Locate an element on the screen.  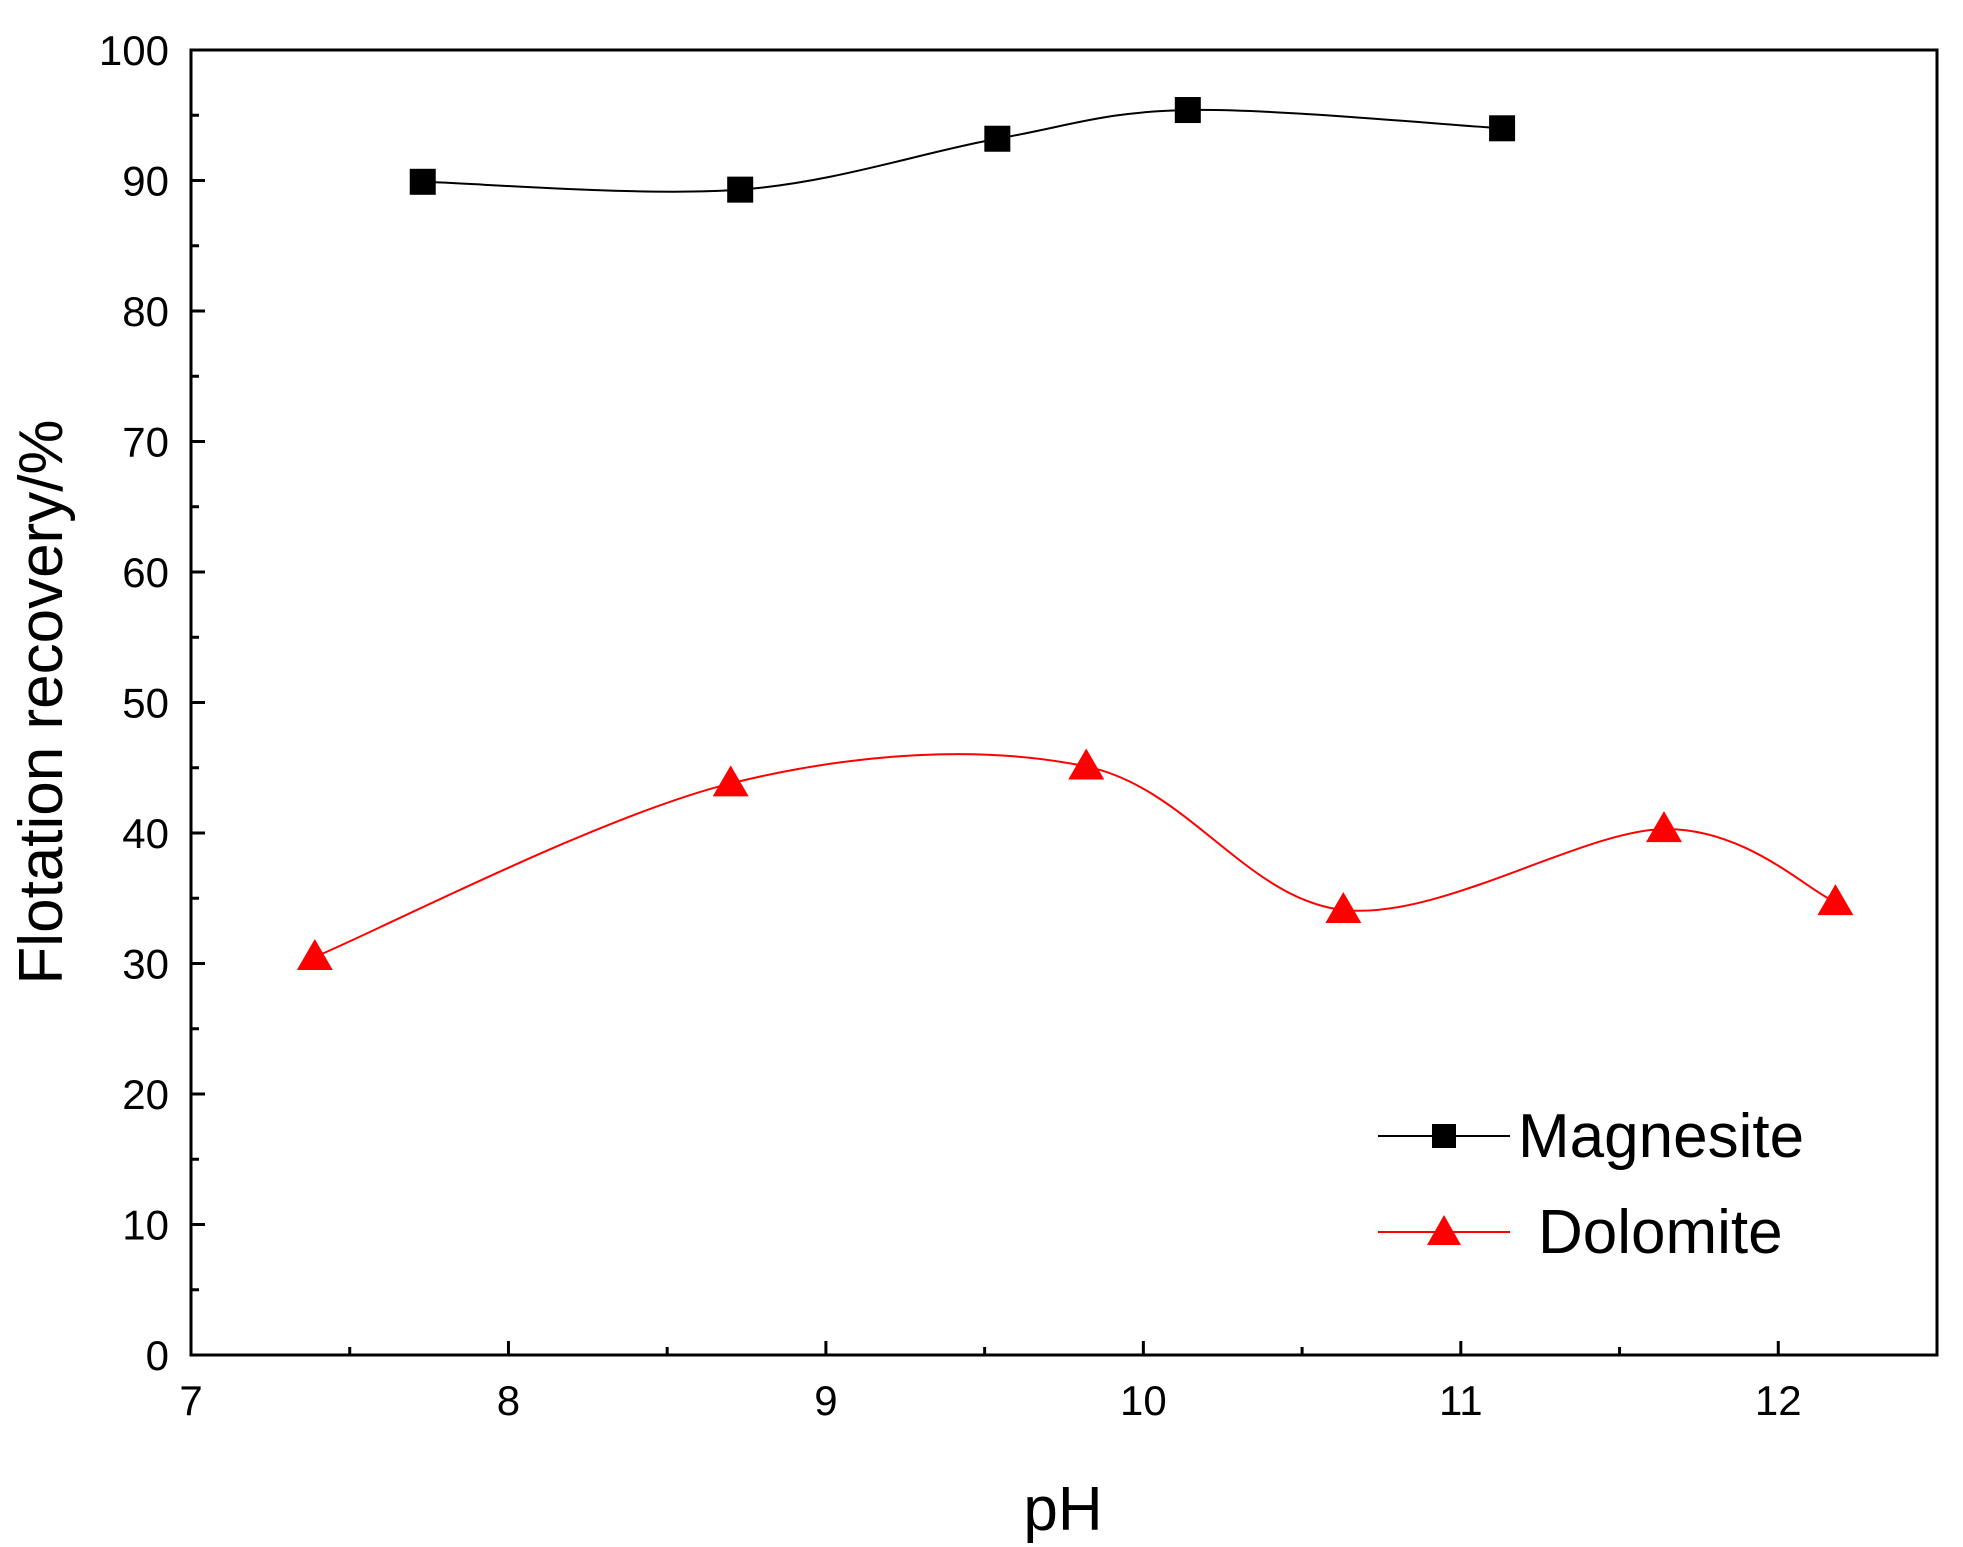
legend-label-dolomite: Dolomite is located at coordinates (1660, 1232).